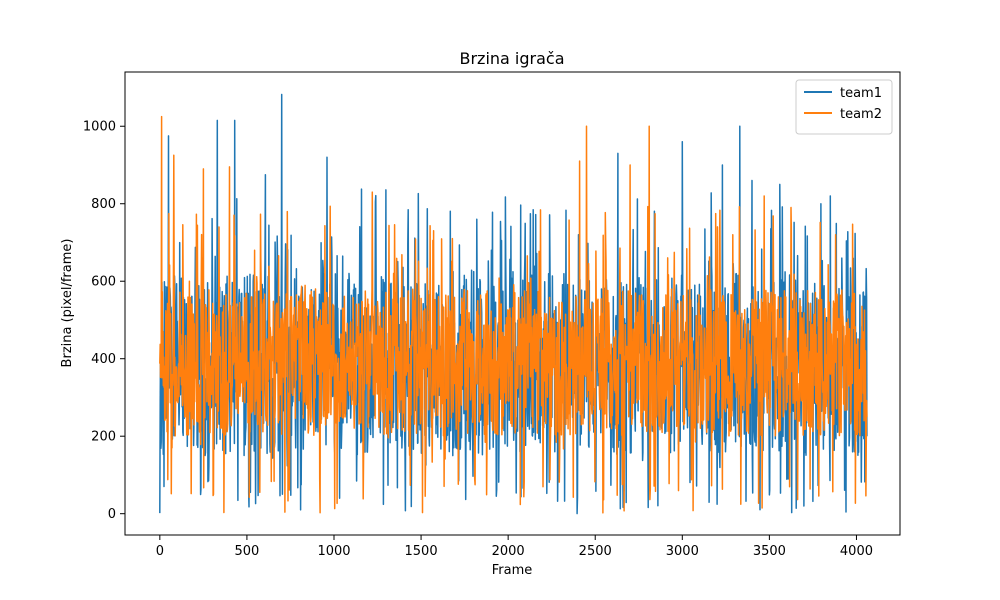  I want to click on x-axis: 0 500 1000 1500 2000 2500 3000 3500 4000, so click(514, 547).